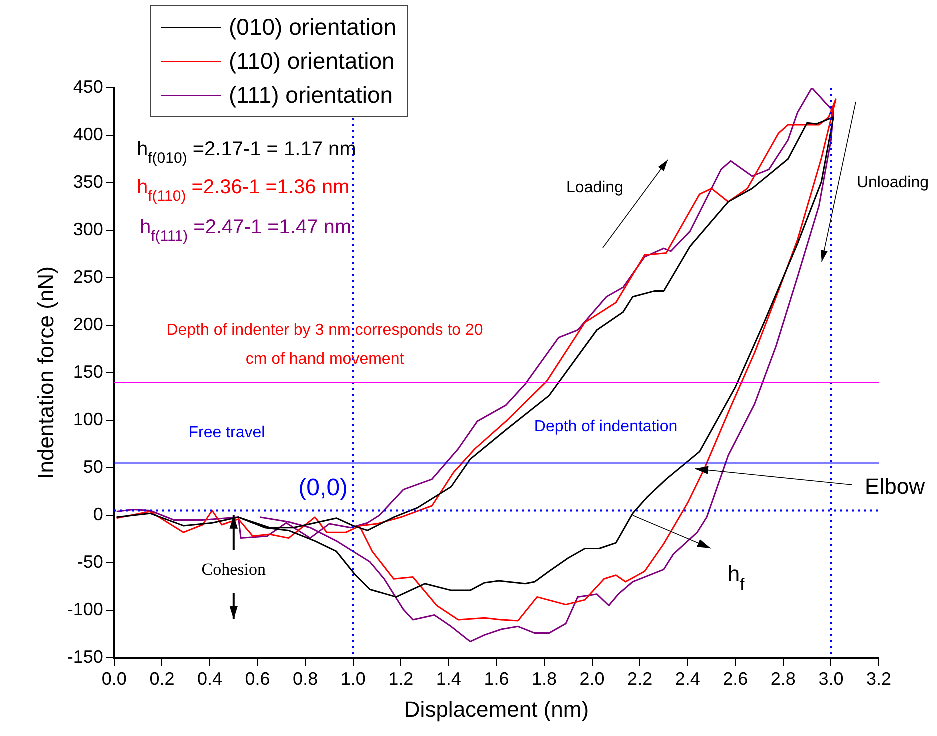 This screenshot has width=937, height=736. I want to click on x-tick-label: 1.4, so click(449, 678).